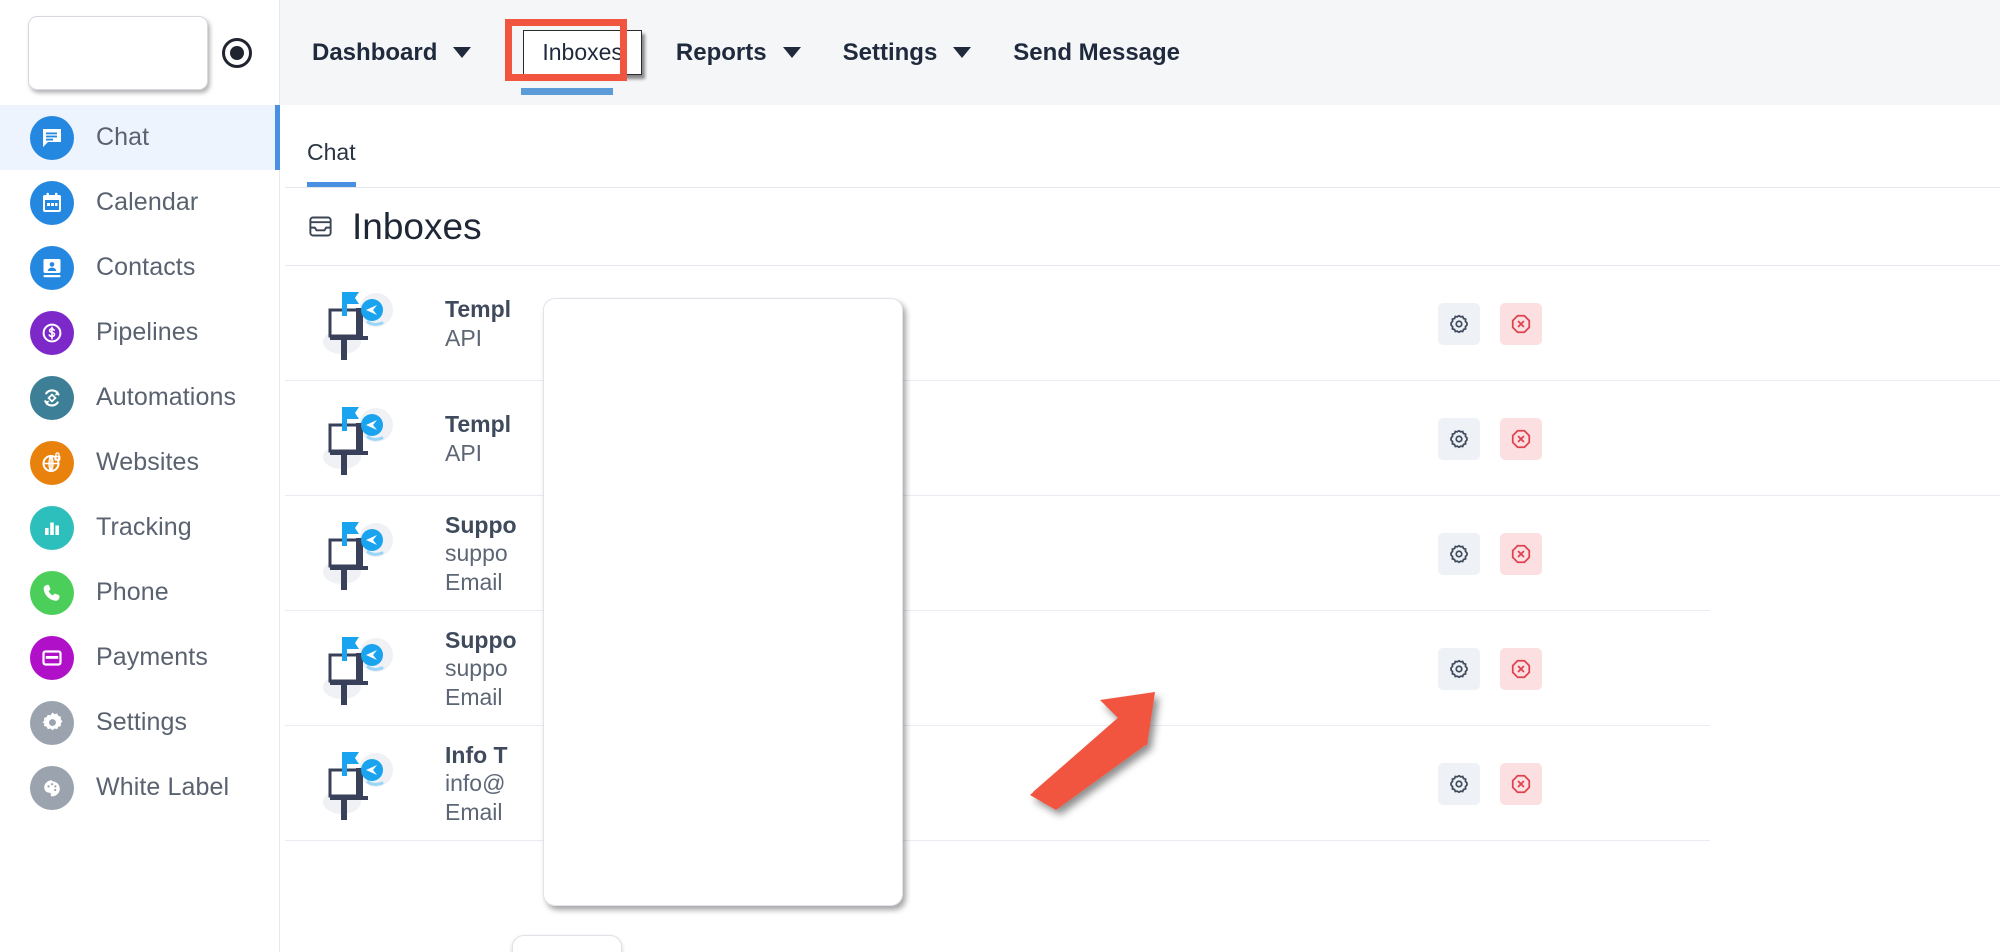 This screenshot has width=2000, height=952. I want to click on sidebar-item-phone: Phone, so click(139, 592).